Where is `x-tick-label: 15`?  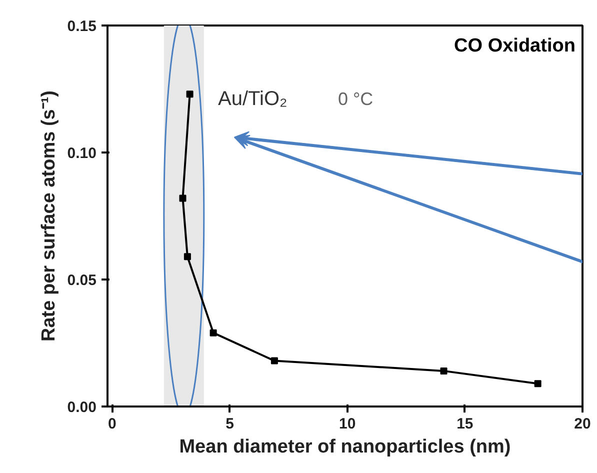
x-tick-label: 15 is located at coordinates (465, 424).